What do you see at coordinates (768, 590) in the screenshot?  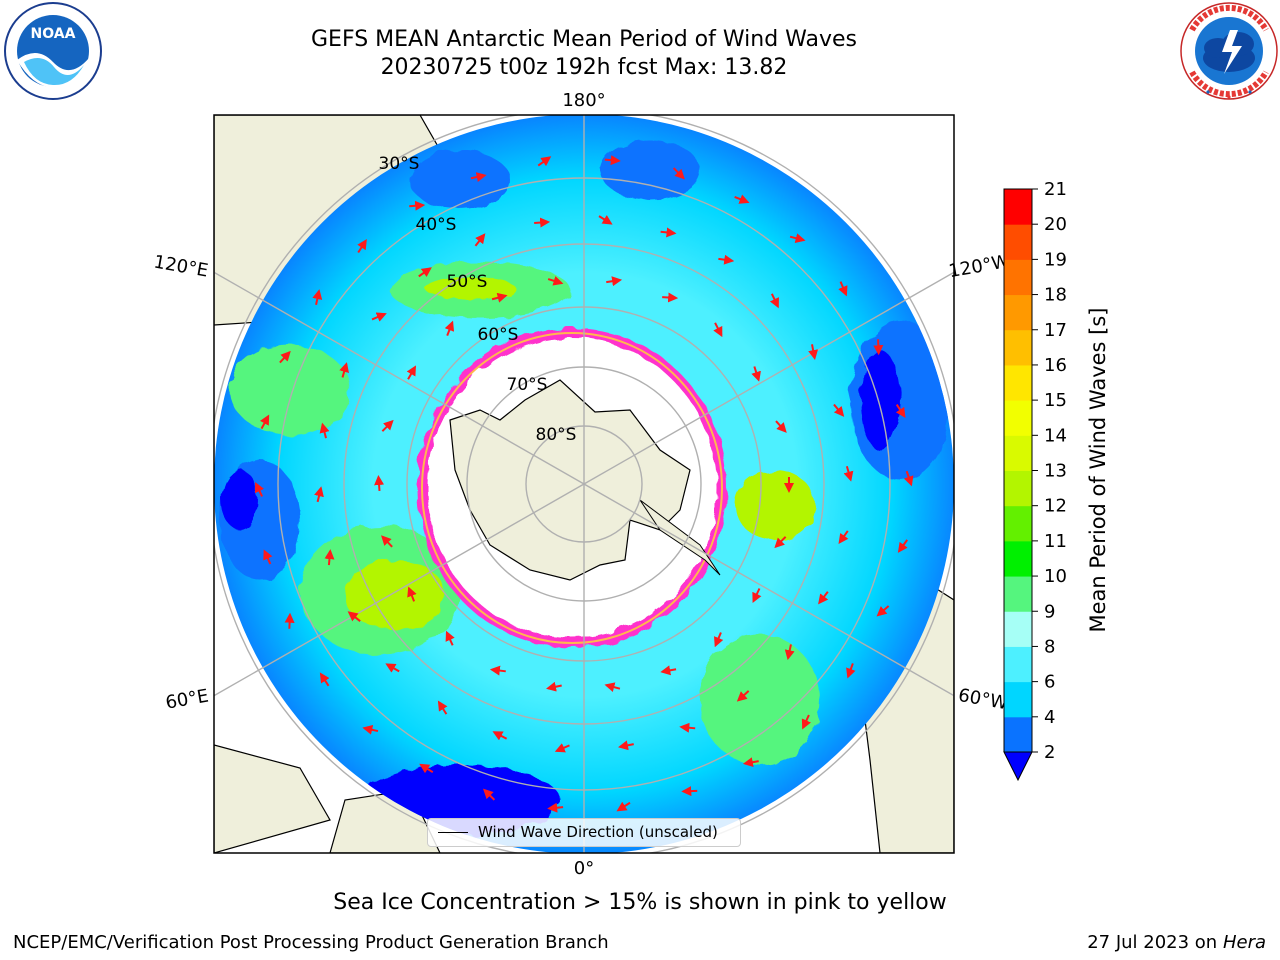 I see `meridian-60w` at bounding box center [768, 590].